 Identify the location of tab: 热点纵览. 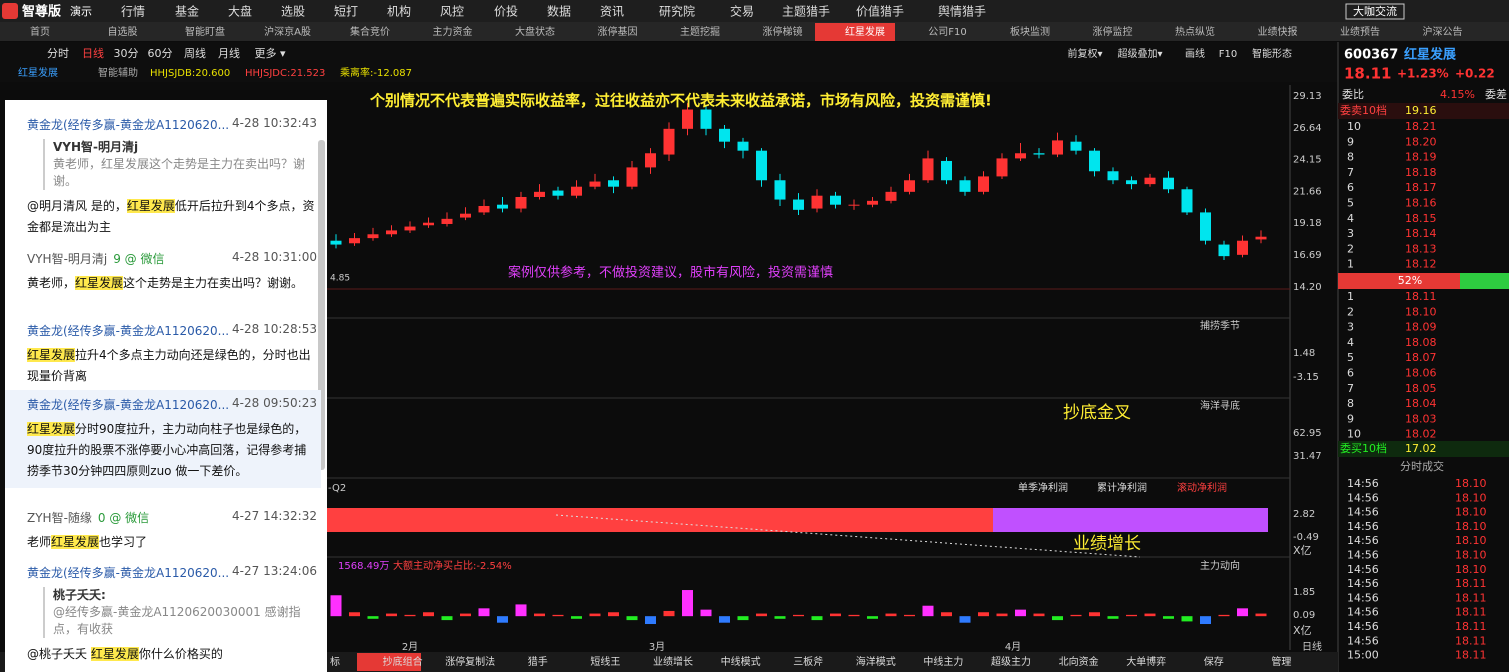
(1195, 31).